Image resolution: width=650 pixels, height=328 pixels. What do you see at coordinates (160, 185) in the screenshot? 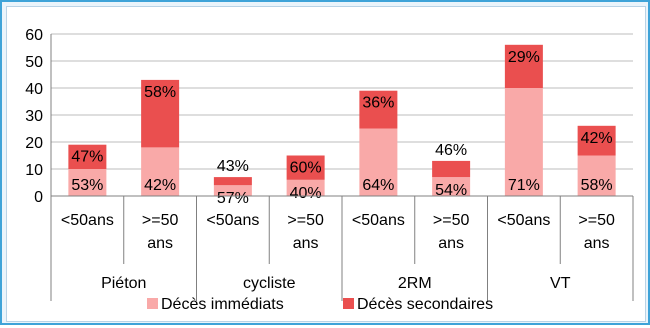
I see `data-label-immediate: 42%` at bounding box center [160, 185].